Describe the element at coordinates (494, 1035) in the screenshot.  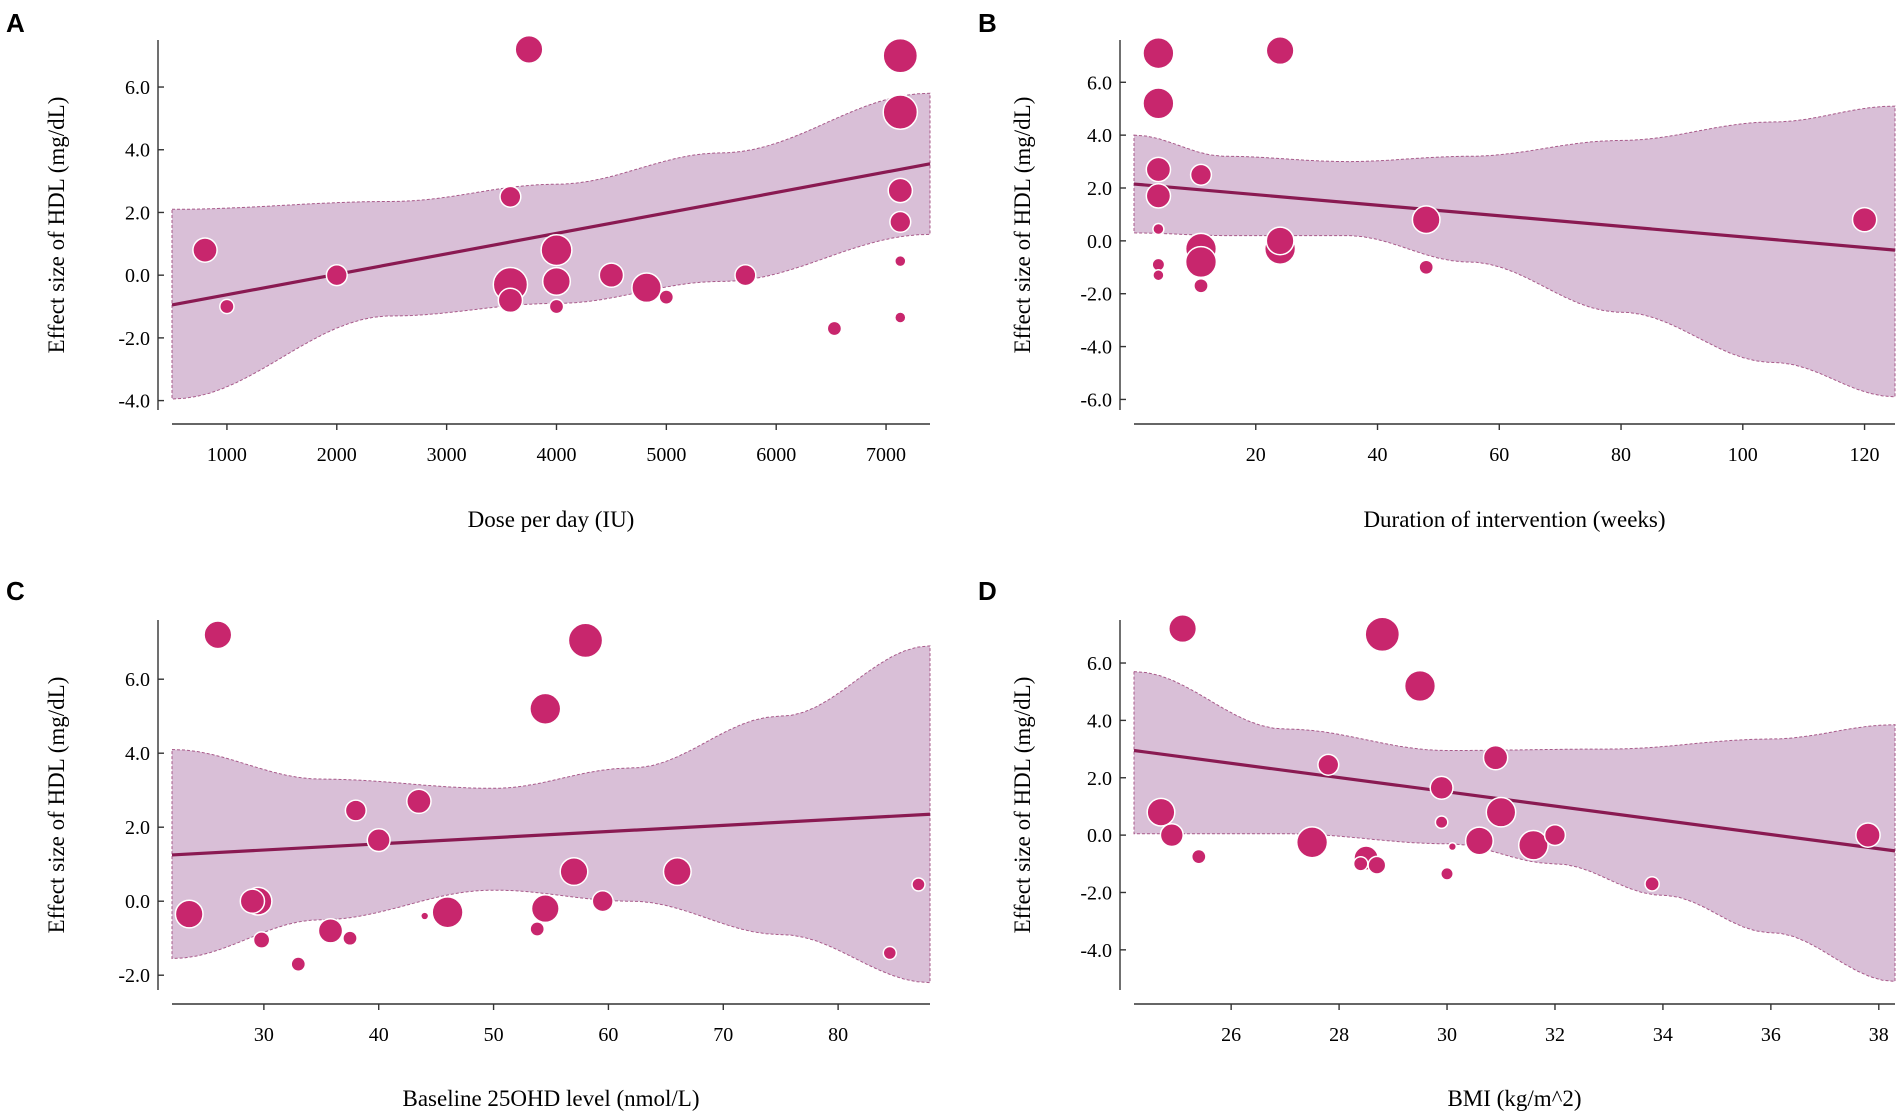
I see `x-tick-label: 50` at that location.